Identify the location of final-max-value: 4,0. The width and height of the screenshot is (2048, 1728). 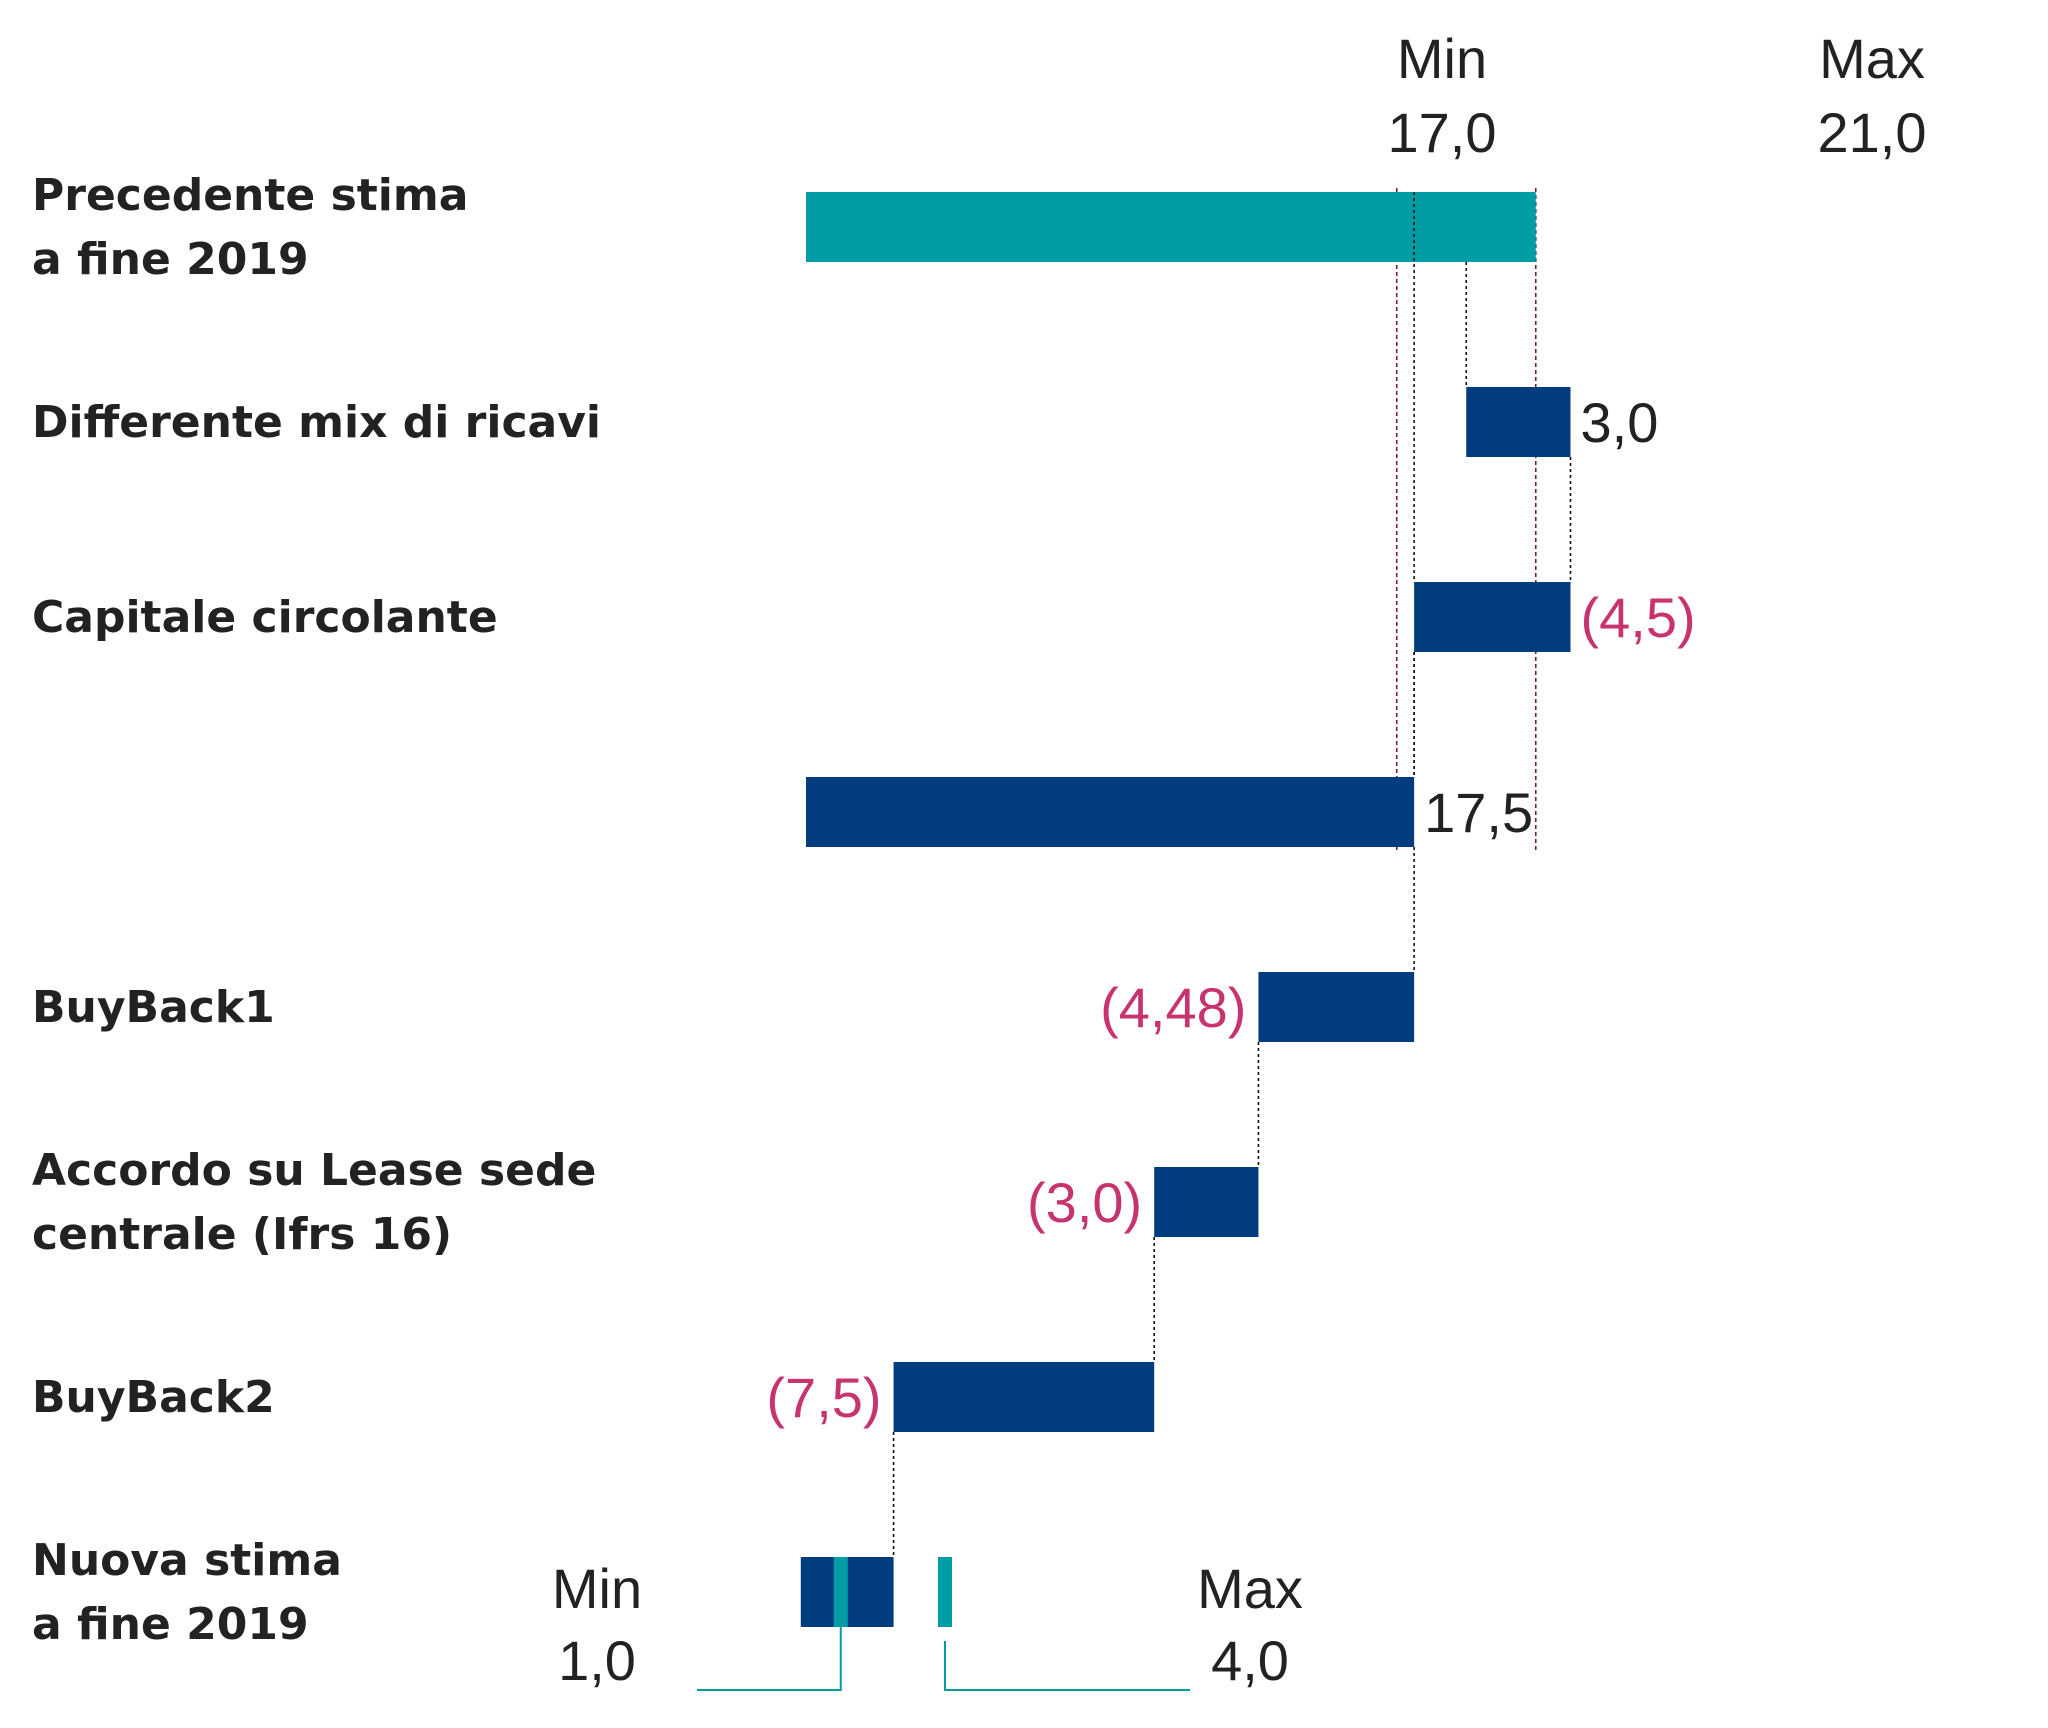
(1250, 1660).